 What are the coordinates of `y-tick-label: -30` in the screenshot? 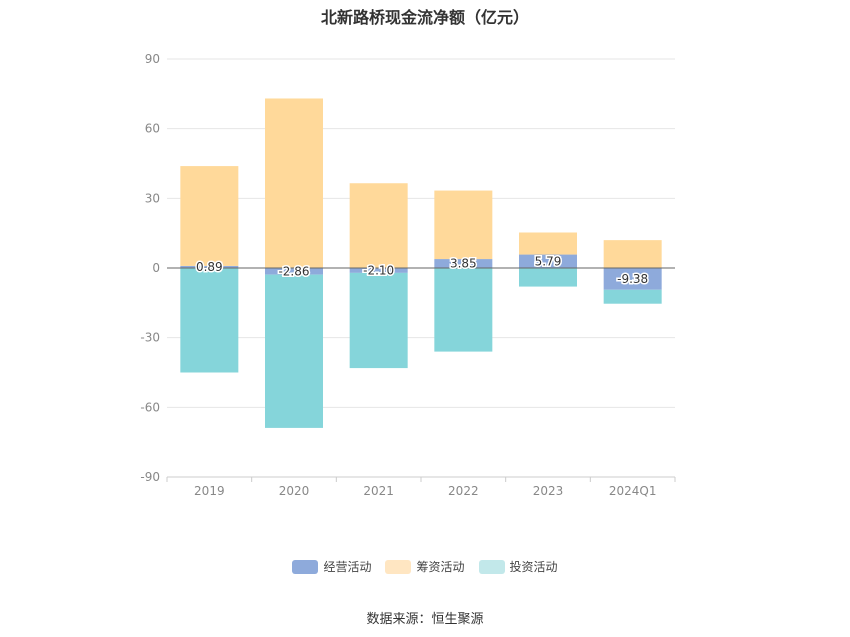 It's located at (150, 338).